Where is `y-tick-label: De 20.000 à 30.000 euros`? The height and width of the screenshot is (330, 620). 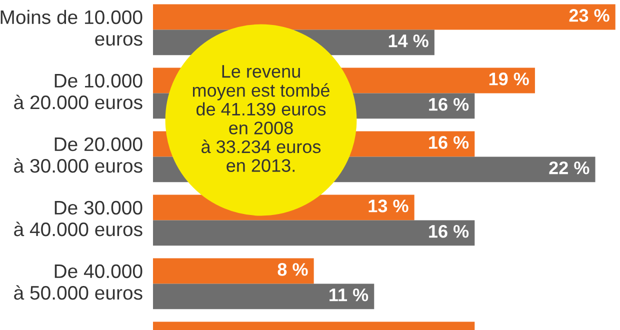
y-tick-label: De 20.000 à 30.000 euros is located at coordinates (78, 155).